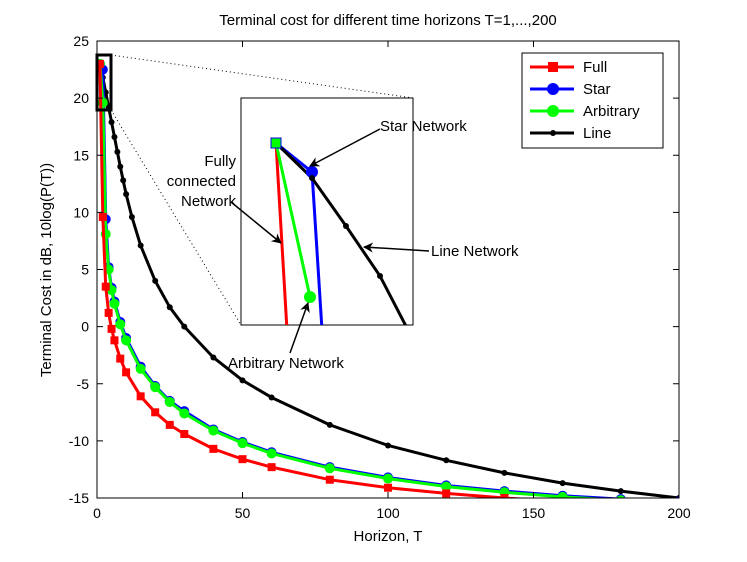 This screenshot has height=562, width=747. What do you see at coordinates (317, 248) in the screenshot?
I see `inset-star-line-b` at bounding box center [317, 248].